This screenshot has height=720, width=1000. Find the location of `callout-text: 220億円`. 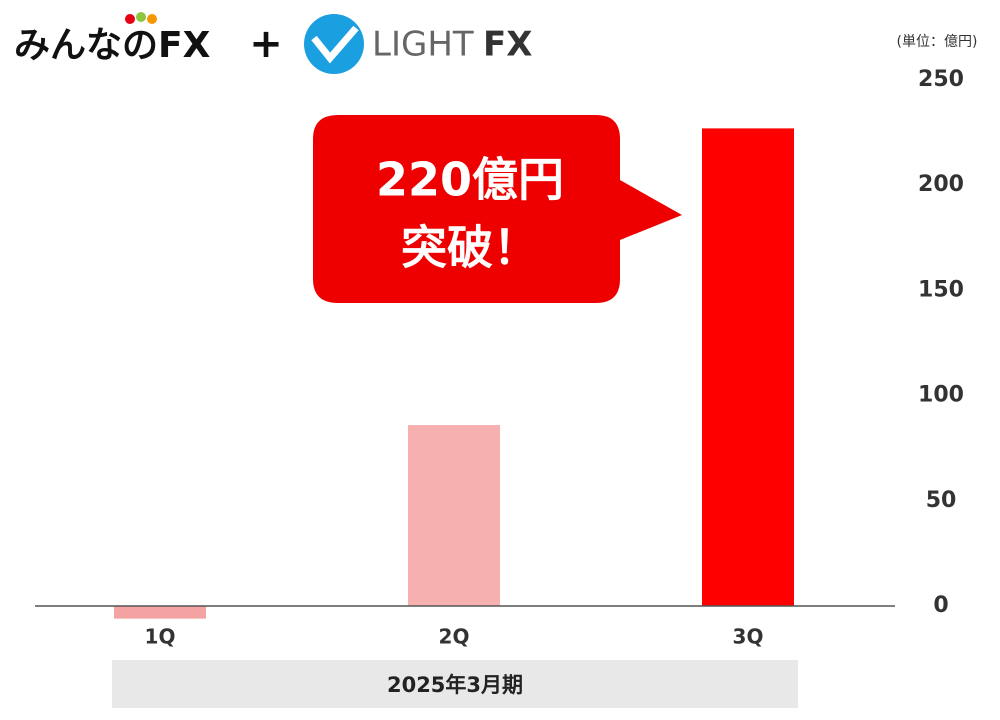

callout-text: 220億円 is located at coordinates (470, 180).